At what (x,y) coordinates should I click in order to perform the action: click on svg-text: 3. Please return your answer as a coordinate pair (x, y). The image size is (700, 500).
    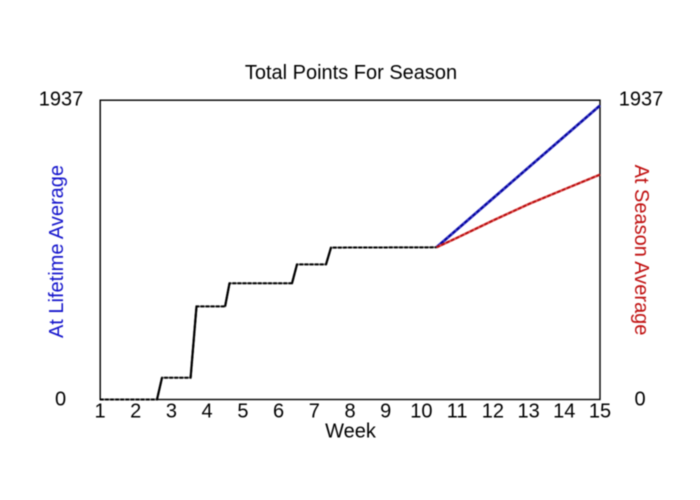
    Looking at the image, I should click on (171, 411).